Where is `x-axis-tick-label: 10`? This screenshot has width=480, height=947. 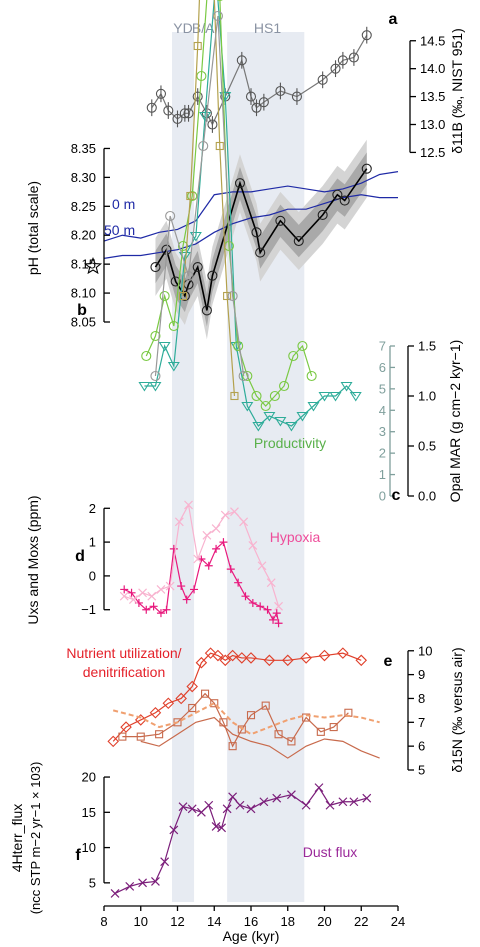 x-axis-tick-label: 10 is located at coordinates (141, 921).